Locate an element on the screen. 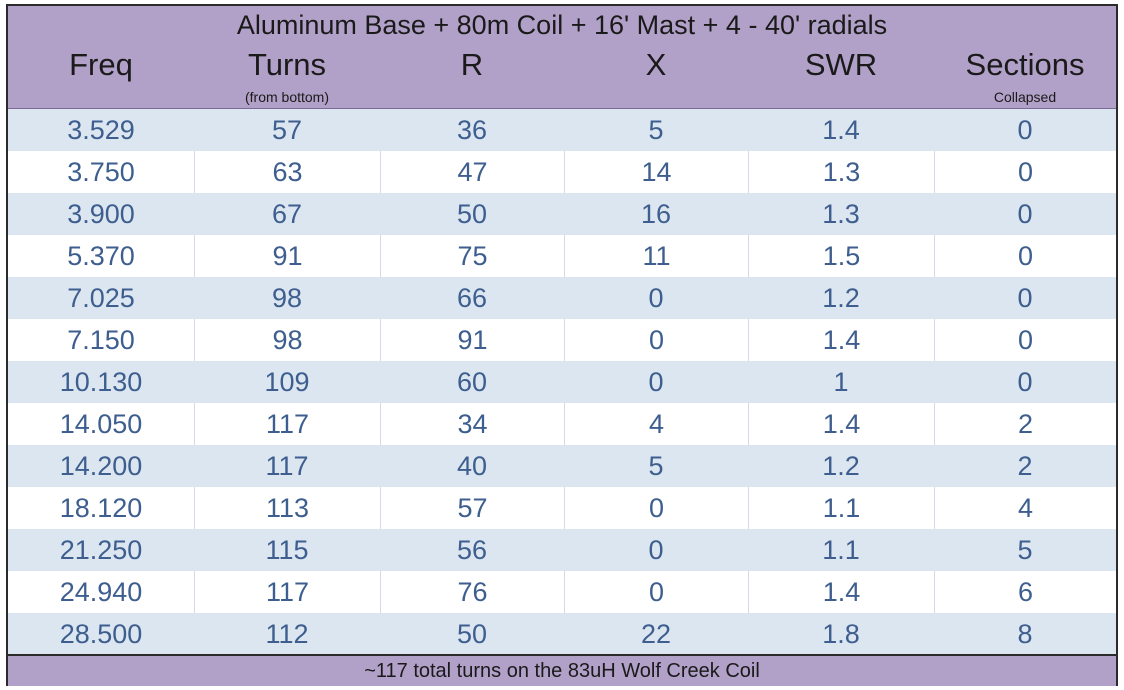 The height and width of the screenshot is (690, 1124). table-row: 14.050 117 34 4 1.4 2 is located at coordinates (562, 424).